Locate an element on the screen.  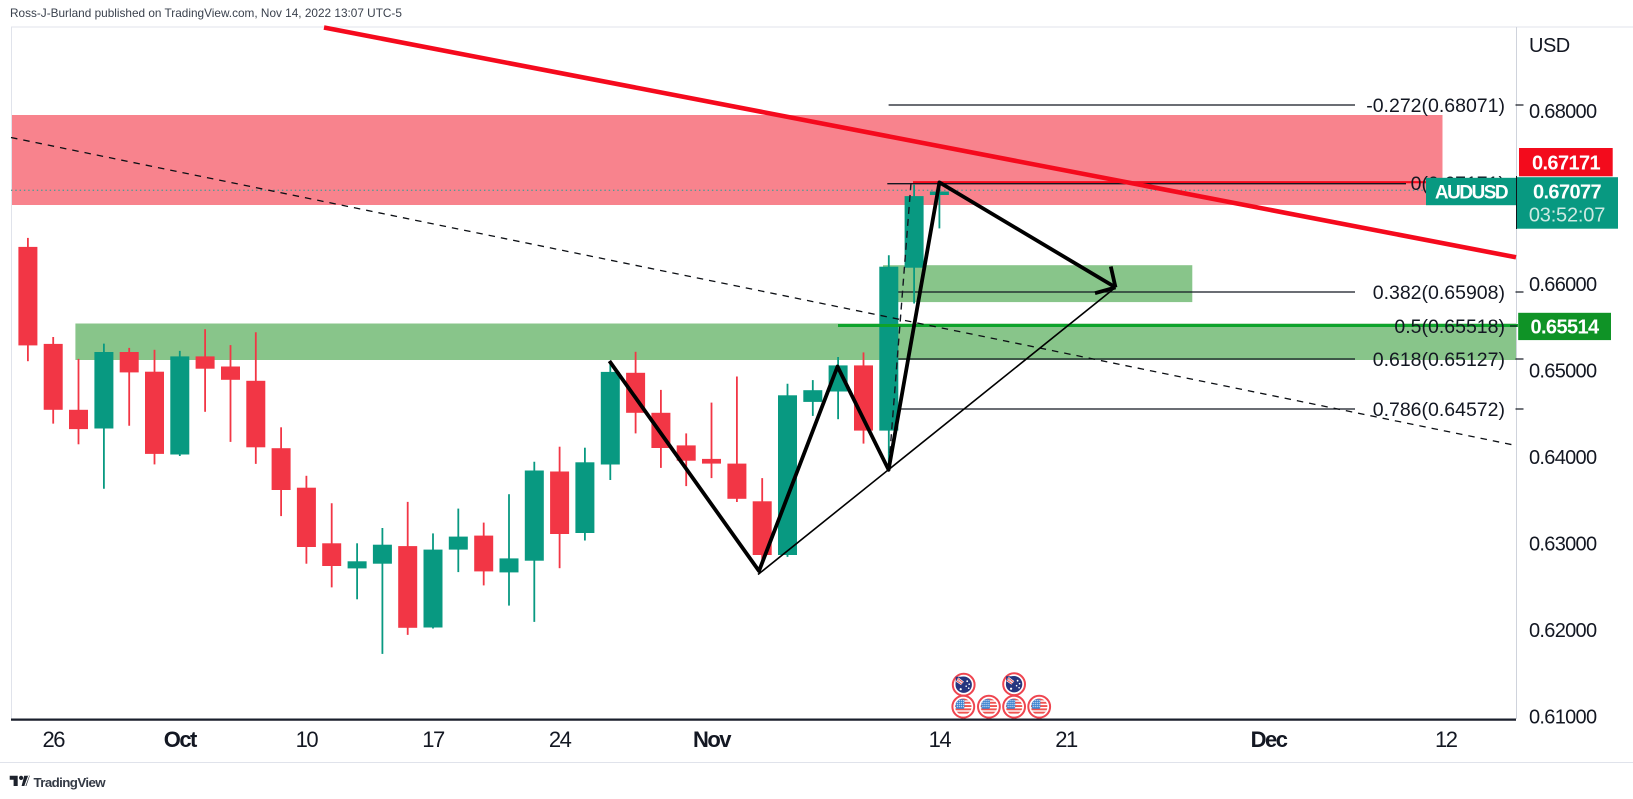
svg-text: 0.382(0.65908) is located at coordinates (1439, 293).